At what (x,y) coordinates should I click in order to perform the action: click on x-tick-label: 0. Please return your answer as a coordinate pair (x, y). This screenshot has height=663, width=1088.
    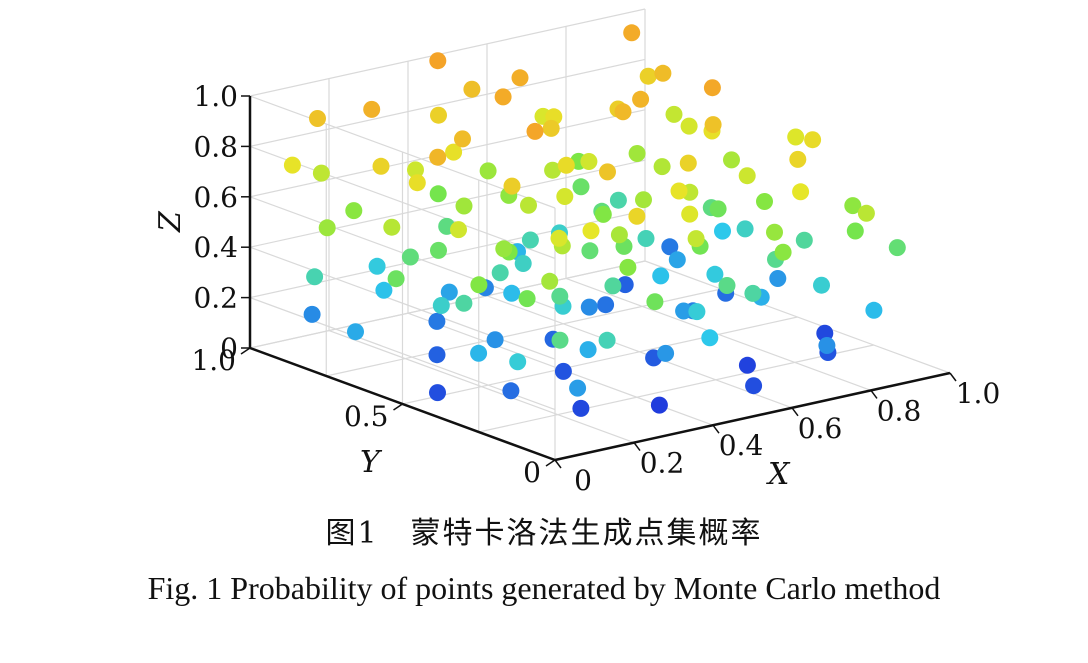
    Looking at the image, I should click on (583, 480).